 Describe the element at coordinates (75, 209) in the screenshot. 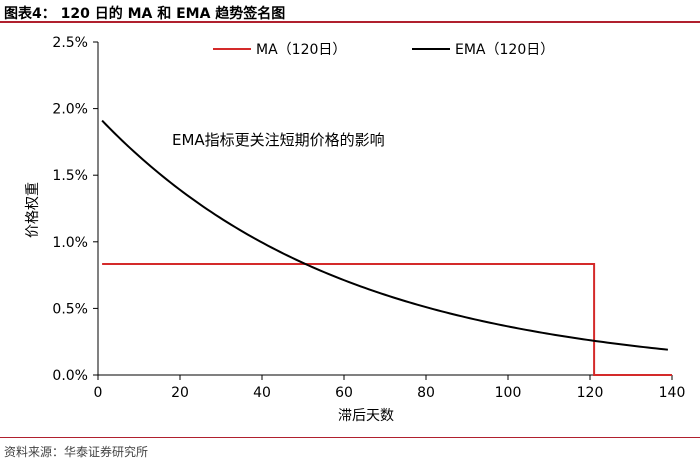

I see `y-ticks: 0.0% 0.5% 1.0% 1.5% 2.0% 2.5%` at that location.